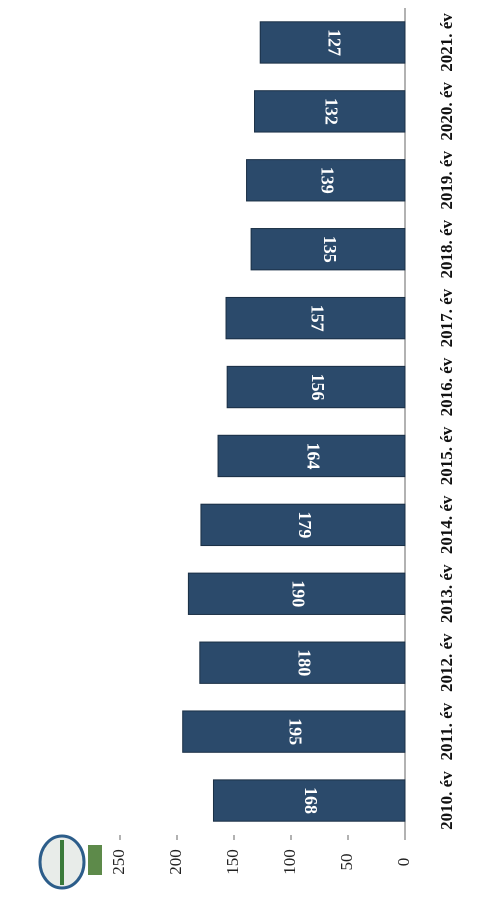 The image size is (478, 899). Describe the element at coordinates (446, 800) in the screenshot. I see `x-tick-label: 2010. év` at that location.